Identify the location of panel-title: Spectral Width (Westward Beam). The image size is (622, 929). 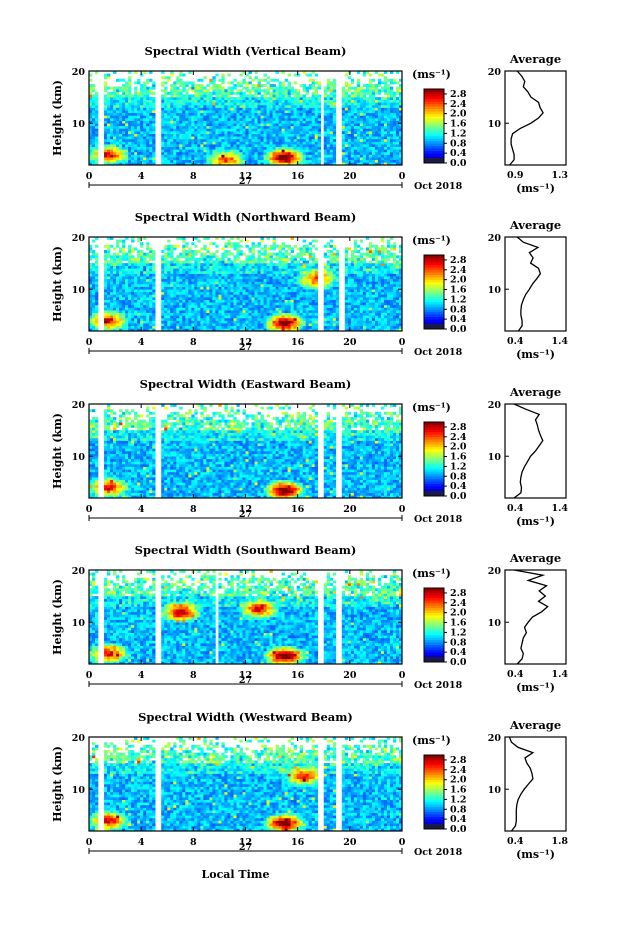
(245, 717).